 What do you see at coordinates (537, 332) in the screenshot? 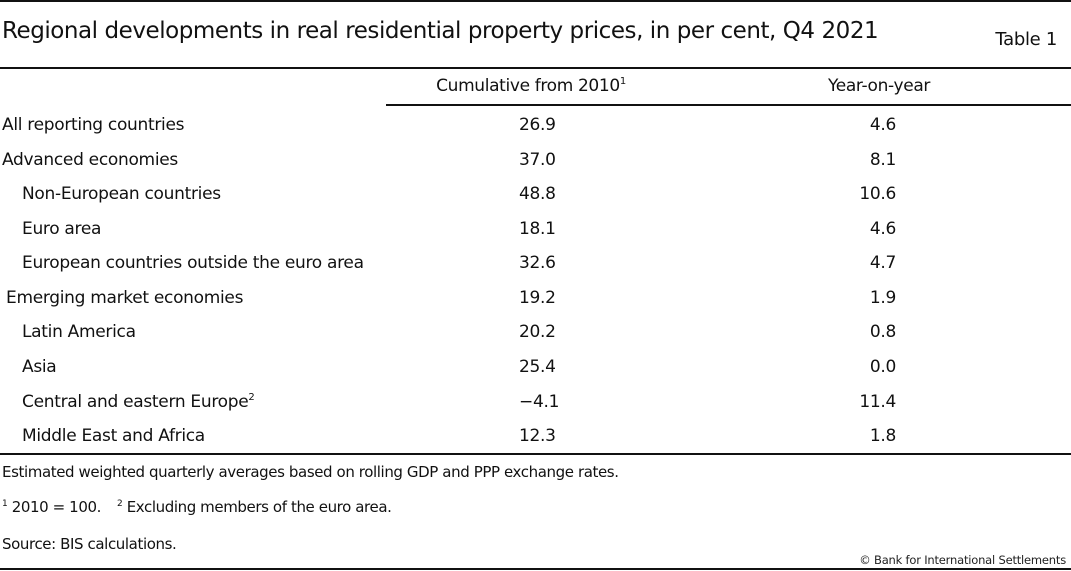
I see `cumulative-value: 20.2` at bounding box center [537, 332].